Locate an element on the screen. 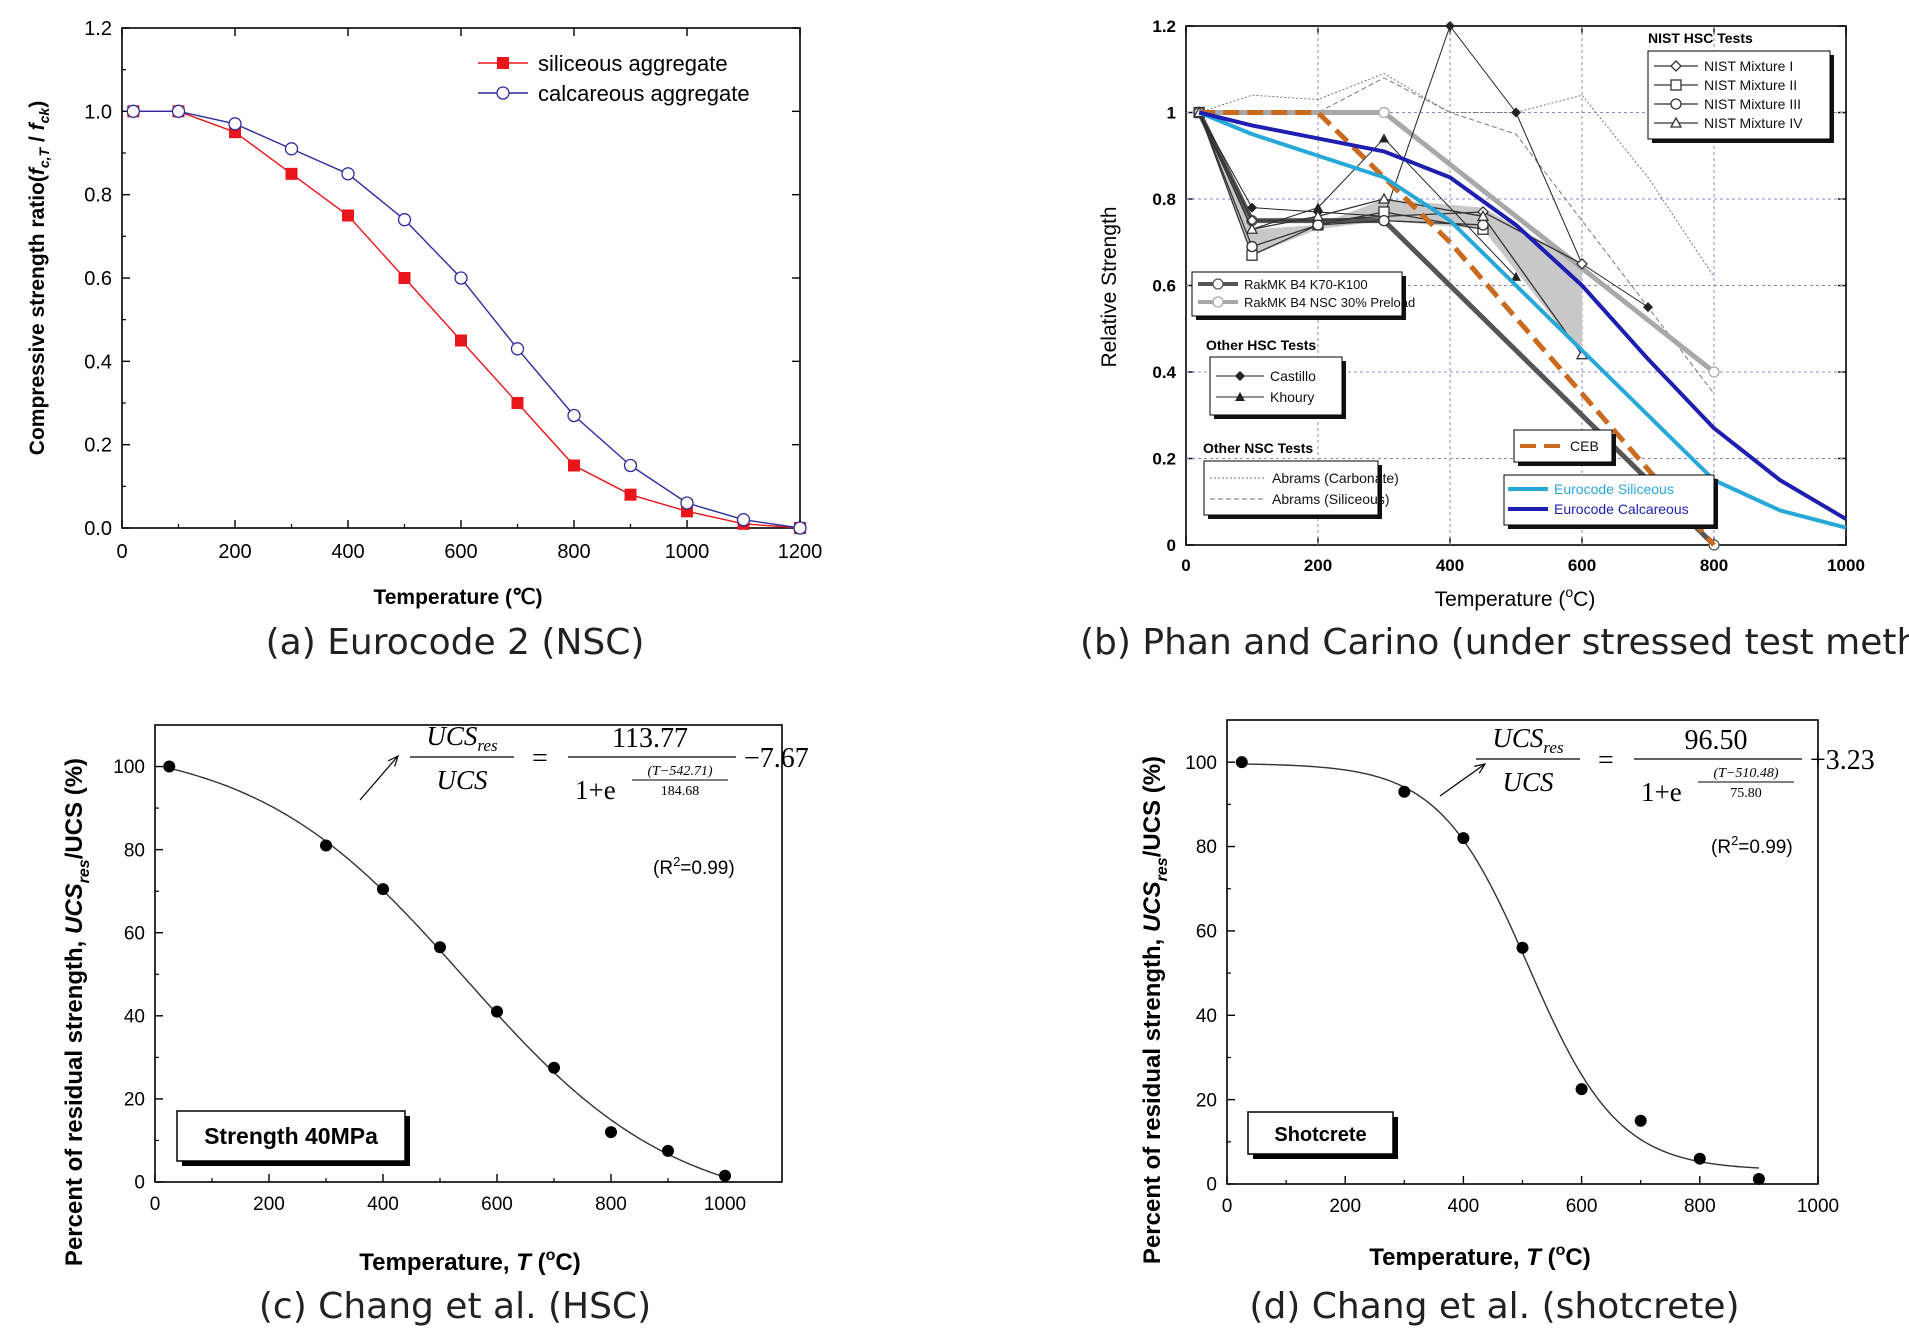  eq-pointer is located at coordinates (1462, 780).